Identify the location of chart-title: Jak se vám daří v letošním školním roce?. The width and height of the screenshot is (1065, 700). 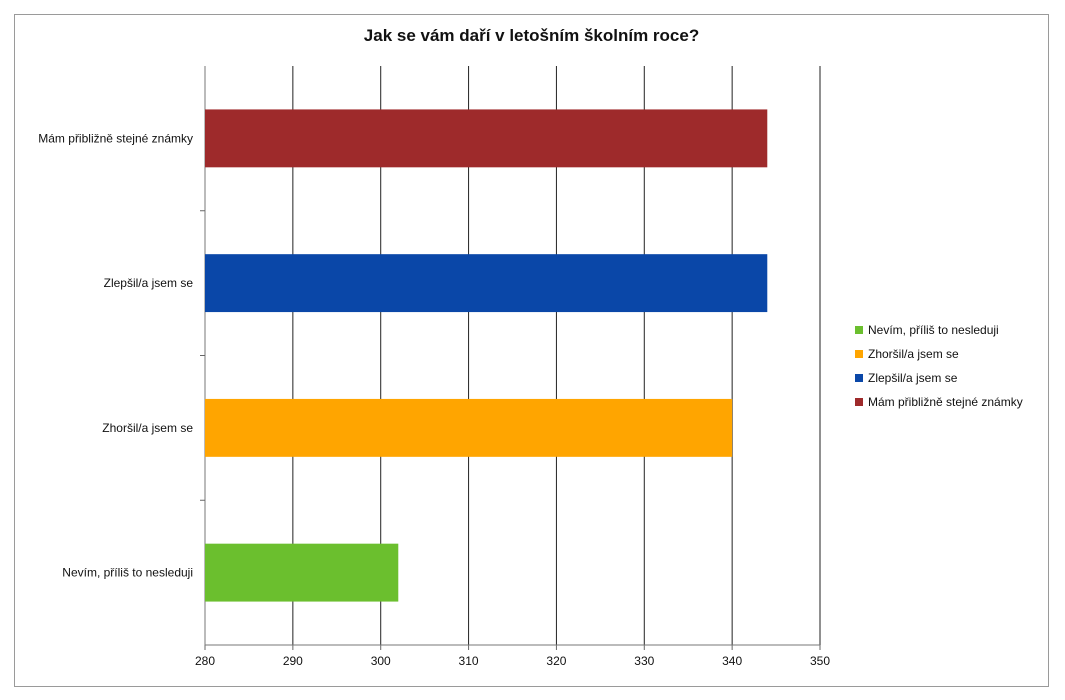
(531, 35).